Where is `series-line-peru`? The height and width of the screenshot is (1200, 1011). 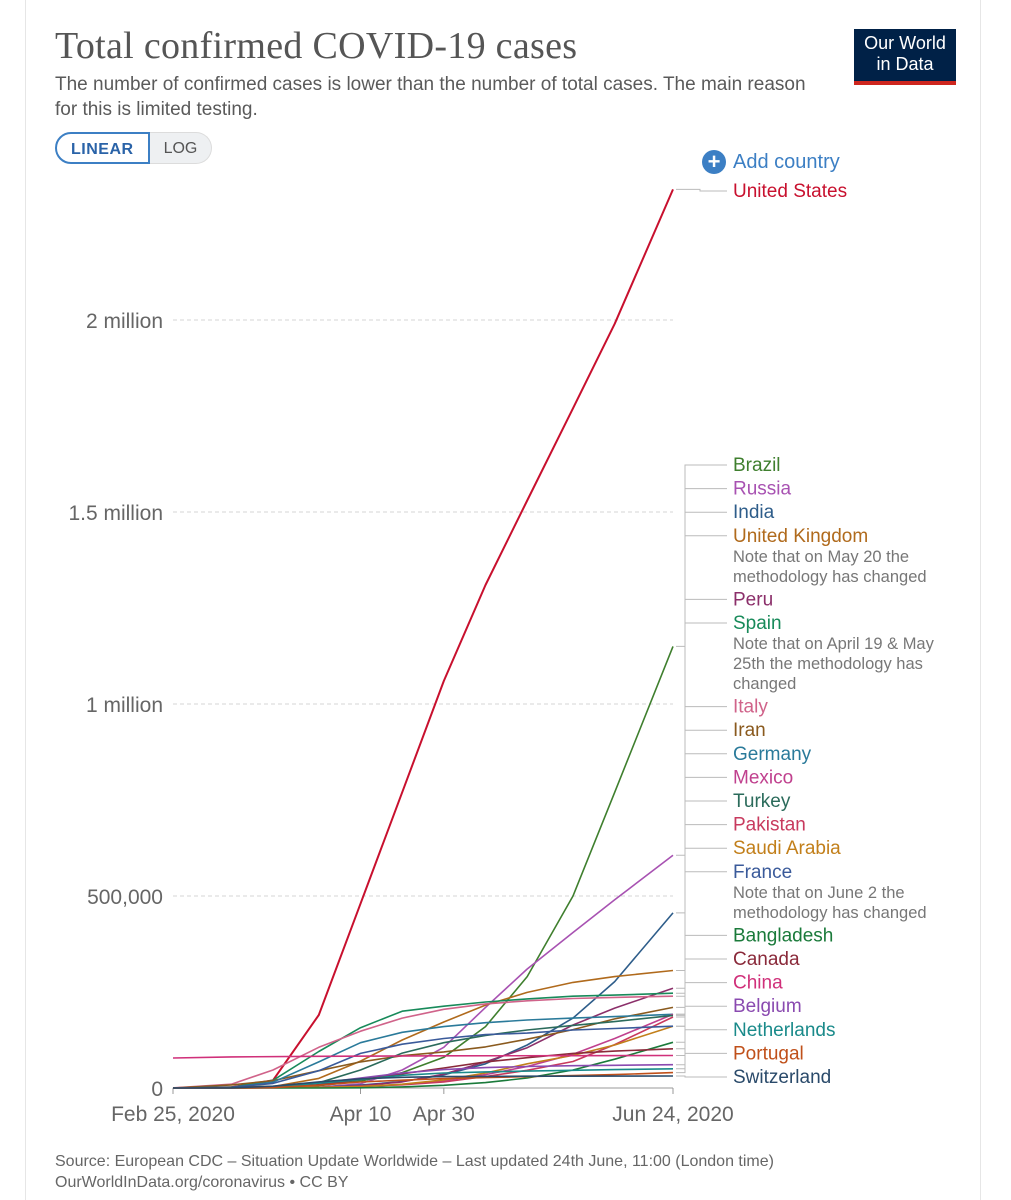
series-line-peru is located at coordinates (423, 1038).